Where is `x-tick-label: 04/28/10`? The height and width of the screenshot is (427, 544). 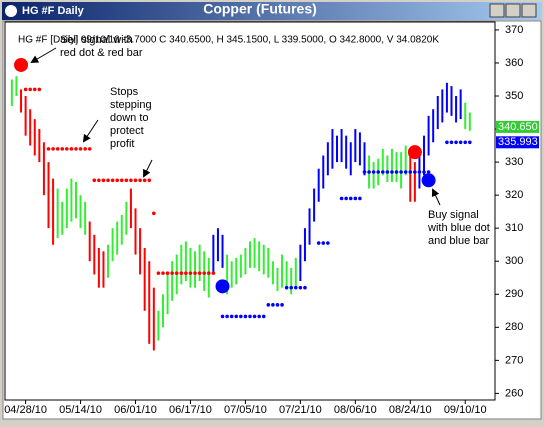
x-tick-label: 04/28/10 is located at coordinates (25, 410).